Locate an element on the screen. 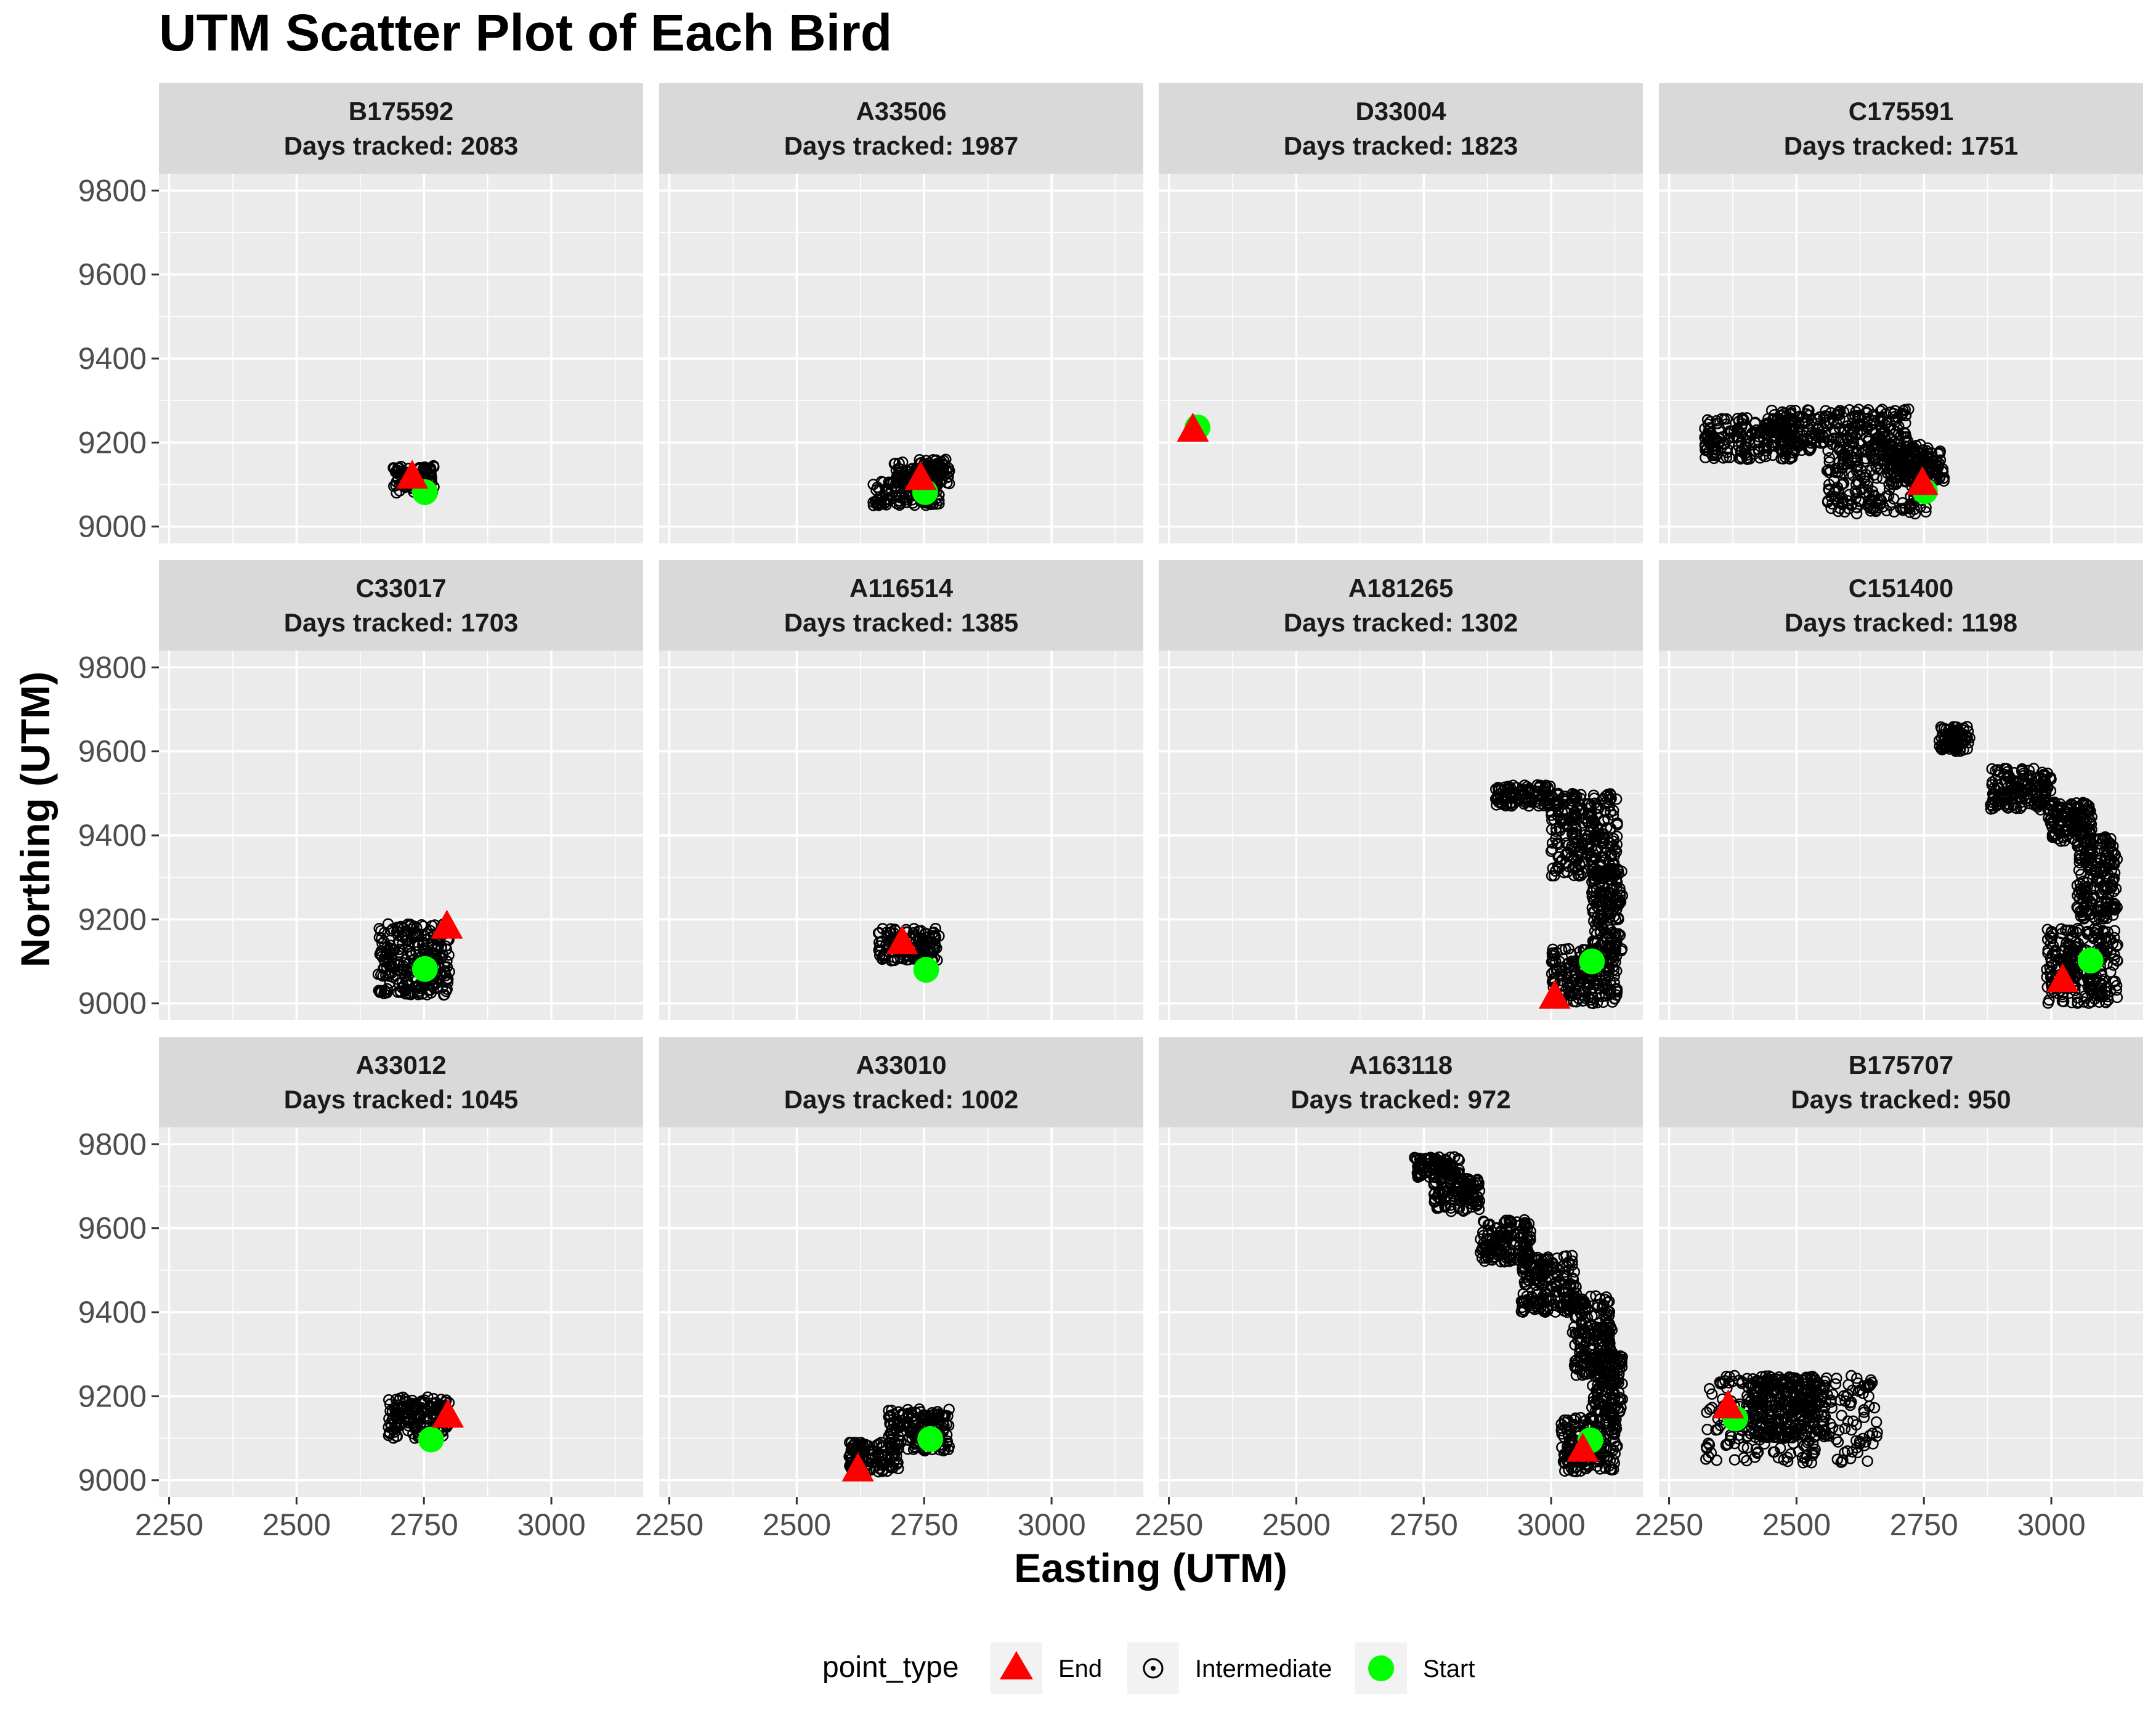  facet-bird-id: C151400 is located at coordinates (1901, 588).